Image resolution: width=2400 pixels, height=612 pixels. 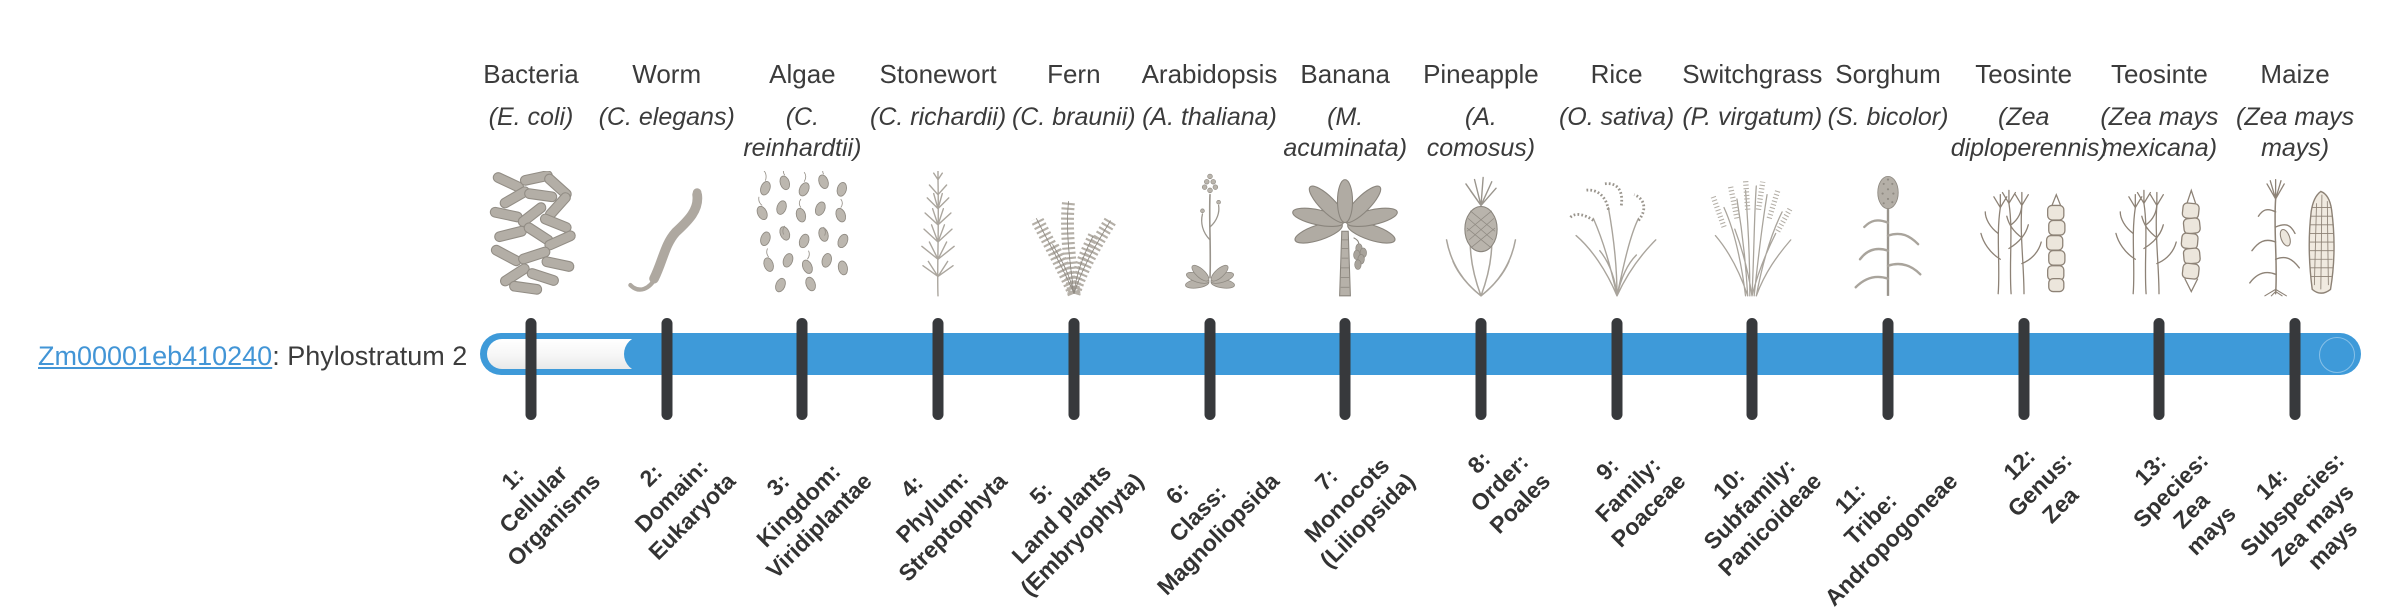 What do you see at coordinates (1508, 492) in the screenshot?
I see `phylostratum-label: 8: Order: Poales` at bounding box center [1508, 492].